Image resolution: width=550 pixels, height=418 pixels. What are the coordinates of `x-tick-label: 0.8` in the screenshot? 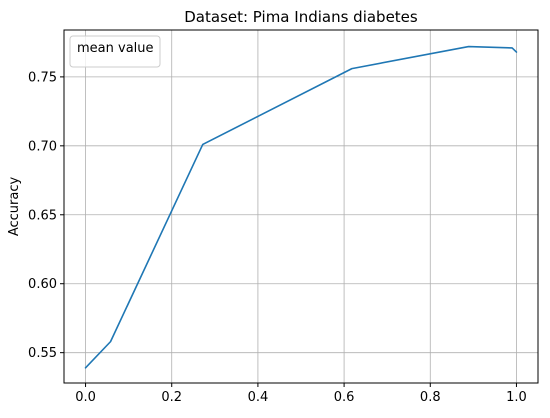 It's located at (430, 397).